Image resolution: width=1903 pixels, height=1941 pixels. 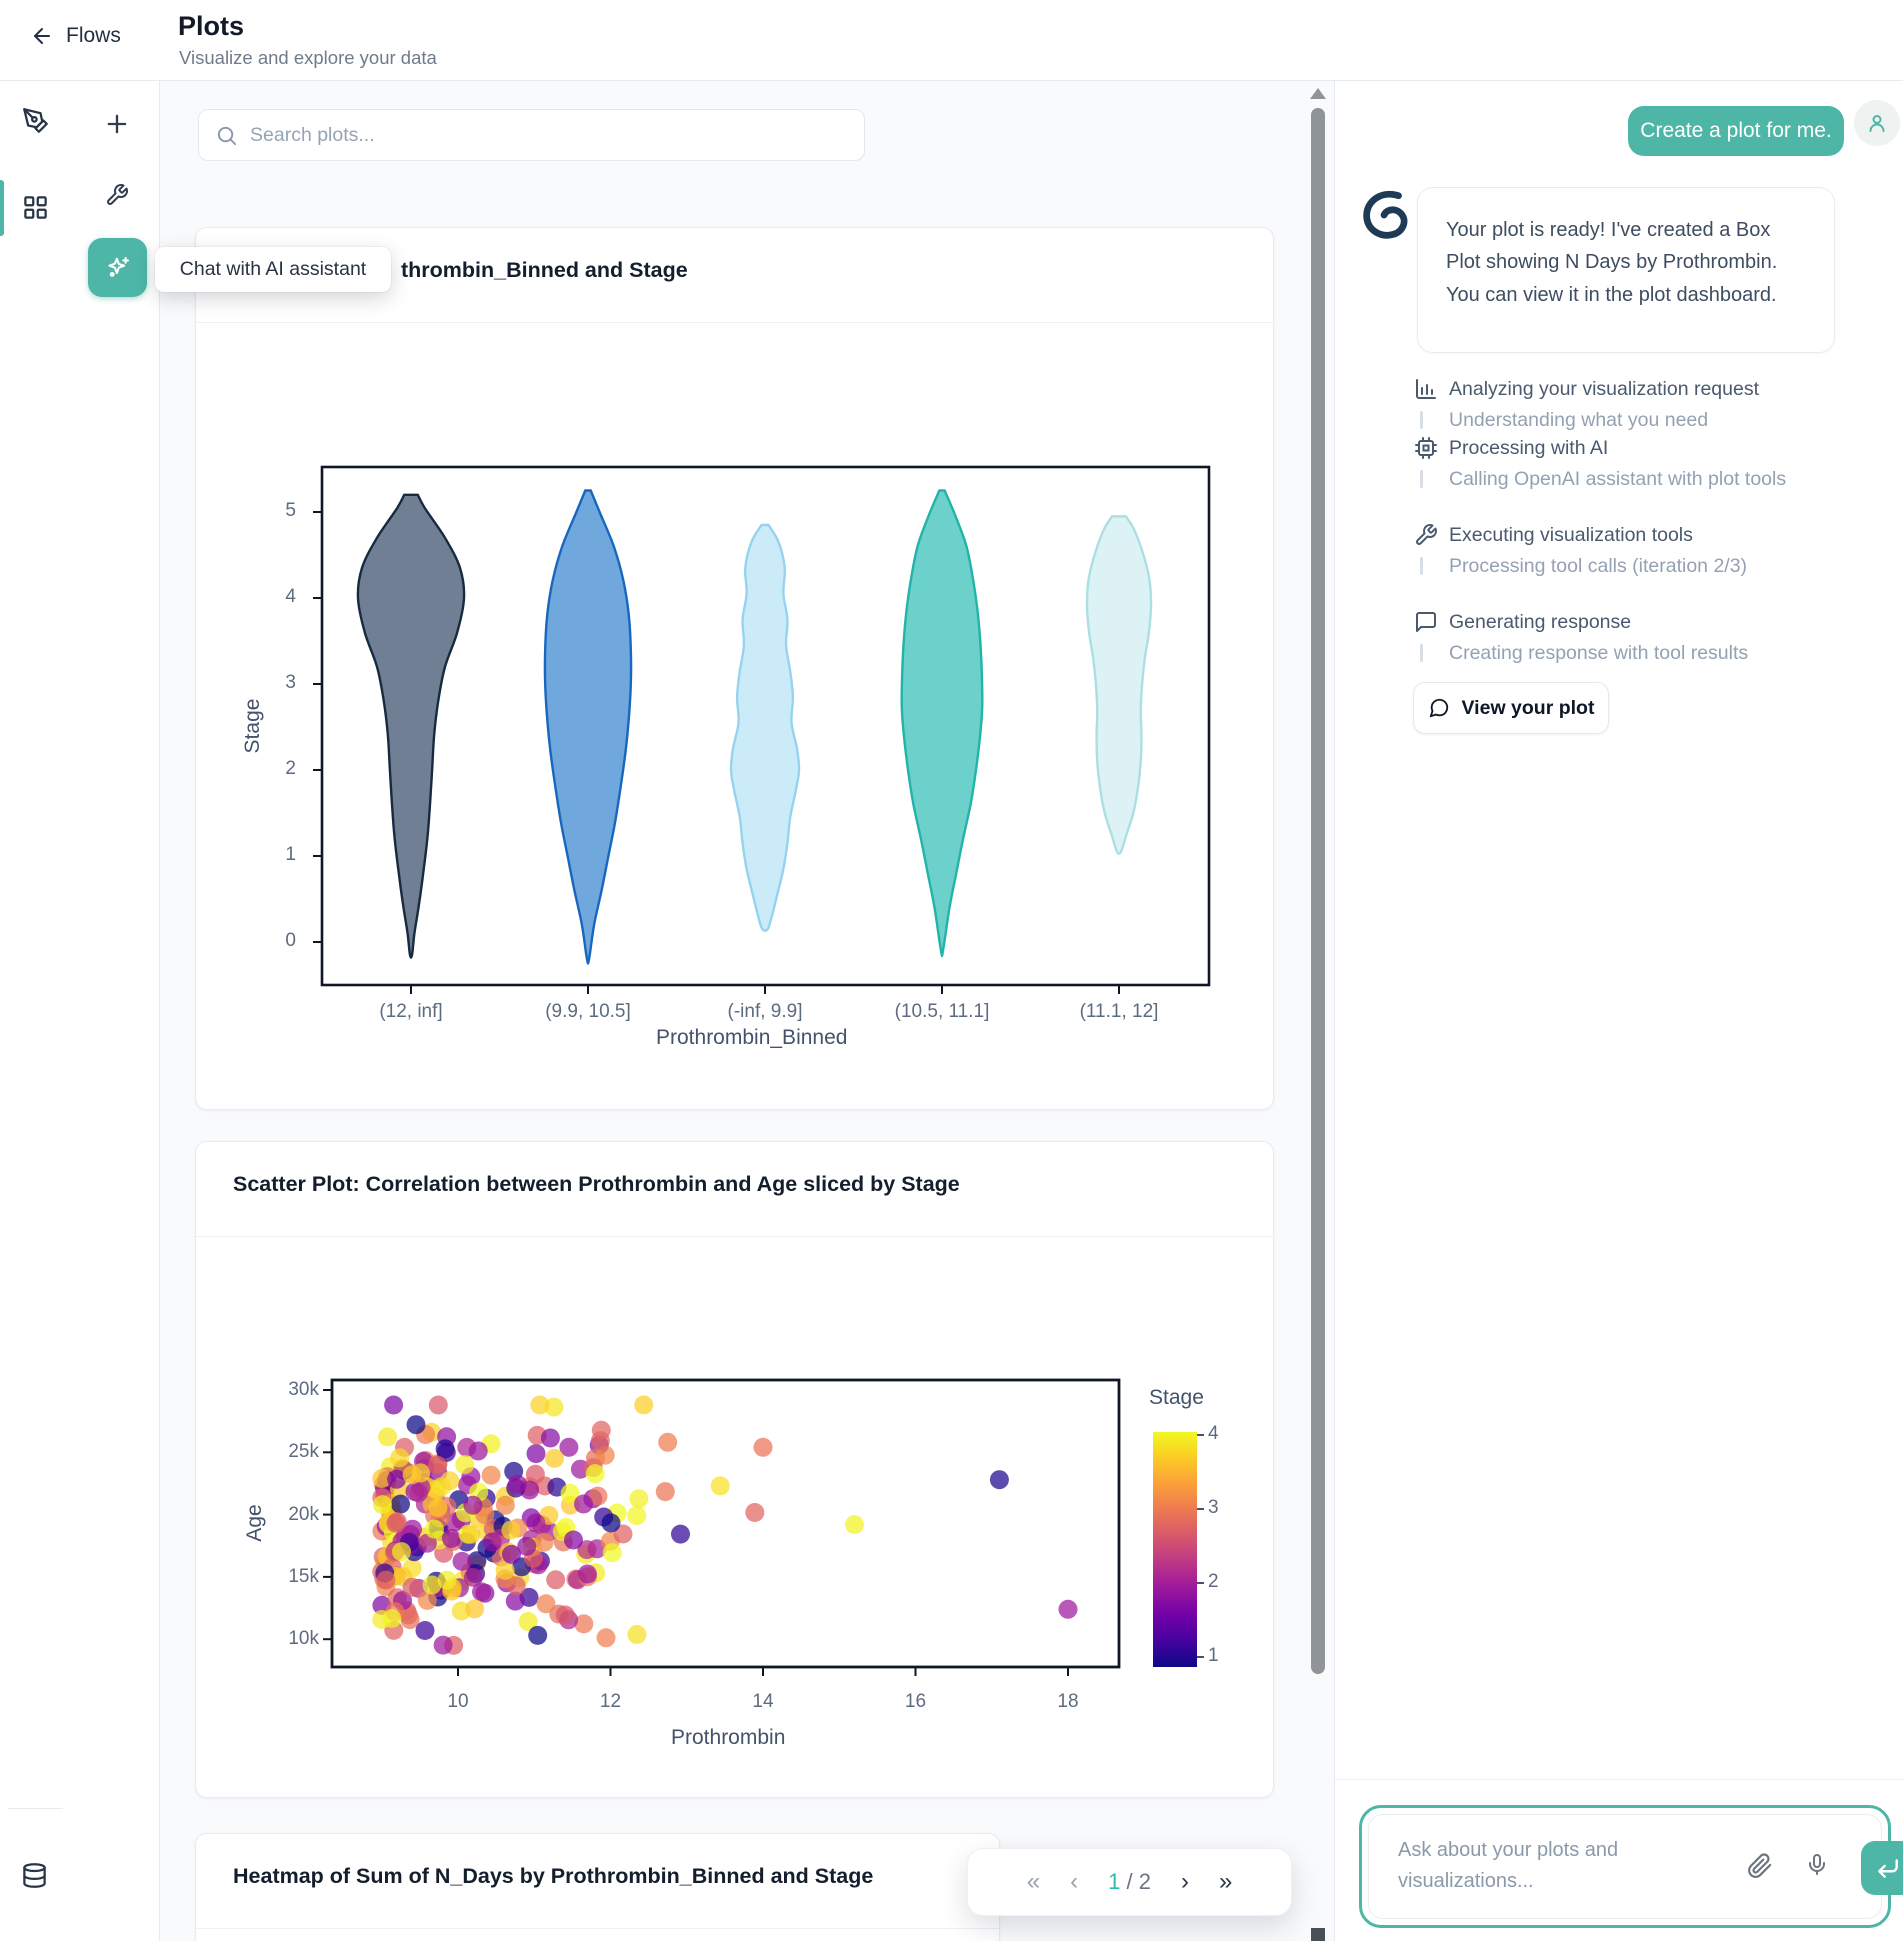 I want to click on ai-assistant-tooltip: Chat with AI assistant, so click(x=273, y=269).